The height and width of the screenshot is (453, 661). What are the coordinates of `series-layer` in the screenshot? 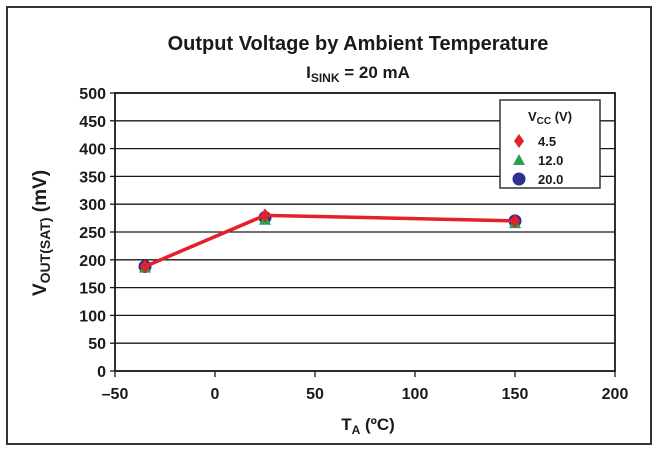 It's located at (330, 241).